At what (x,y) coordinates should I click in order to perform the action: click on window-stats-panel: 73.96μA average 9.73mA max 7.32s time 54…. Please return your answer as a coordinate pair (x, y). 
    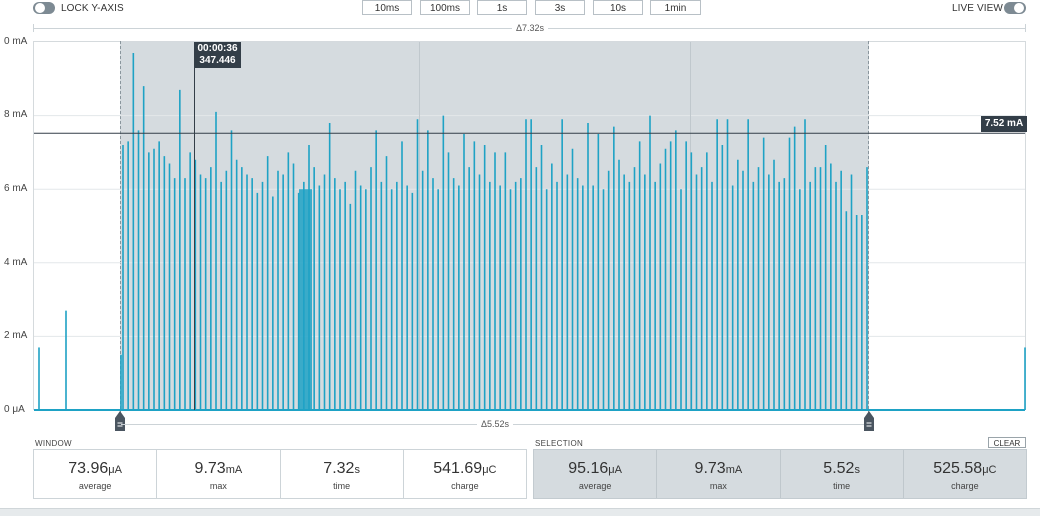
    Looking at the image, I should click on (280, 474).